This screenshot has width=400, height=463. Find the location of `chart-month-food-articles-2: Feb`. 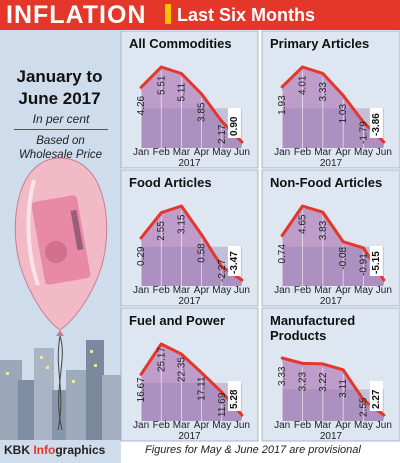

chart-month-food-articles-2: Feb is located at coordinates (162, 290).